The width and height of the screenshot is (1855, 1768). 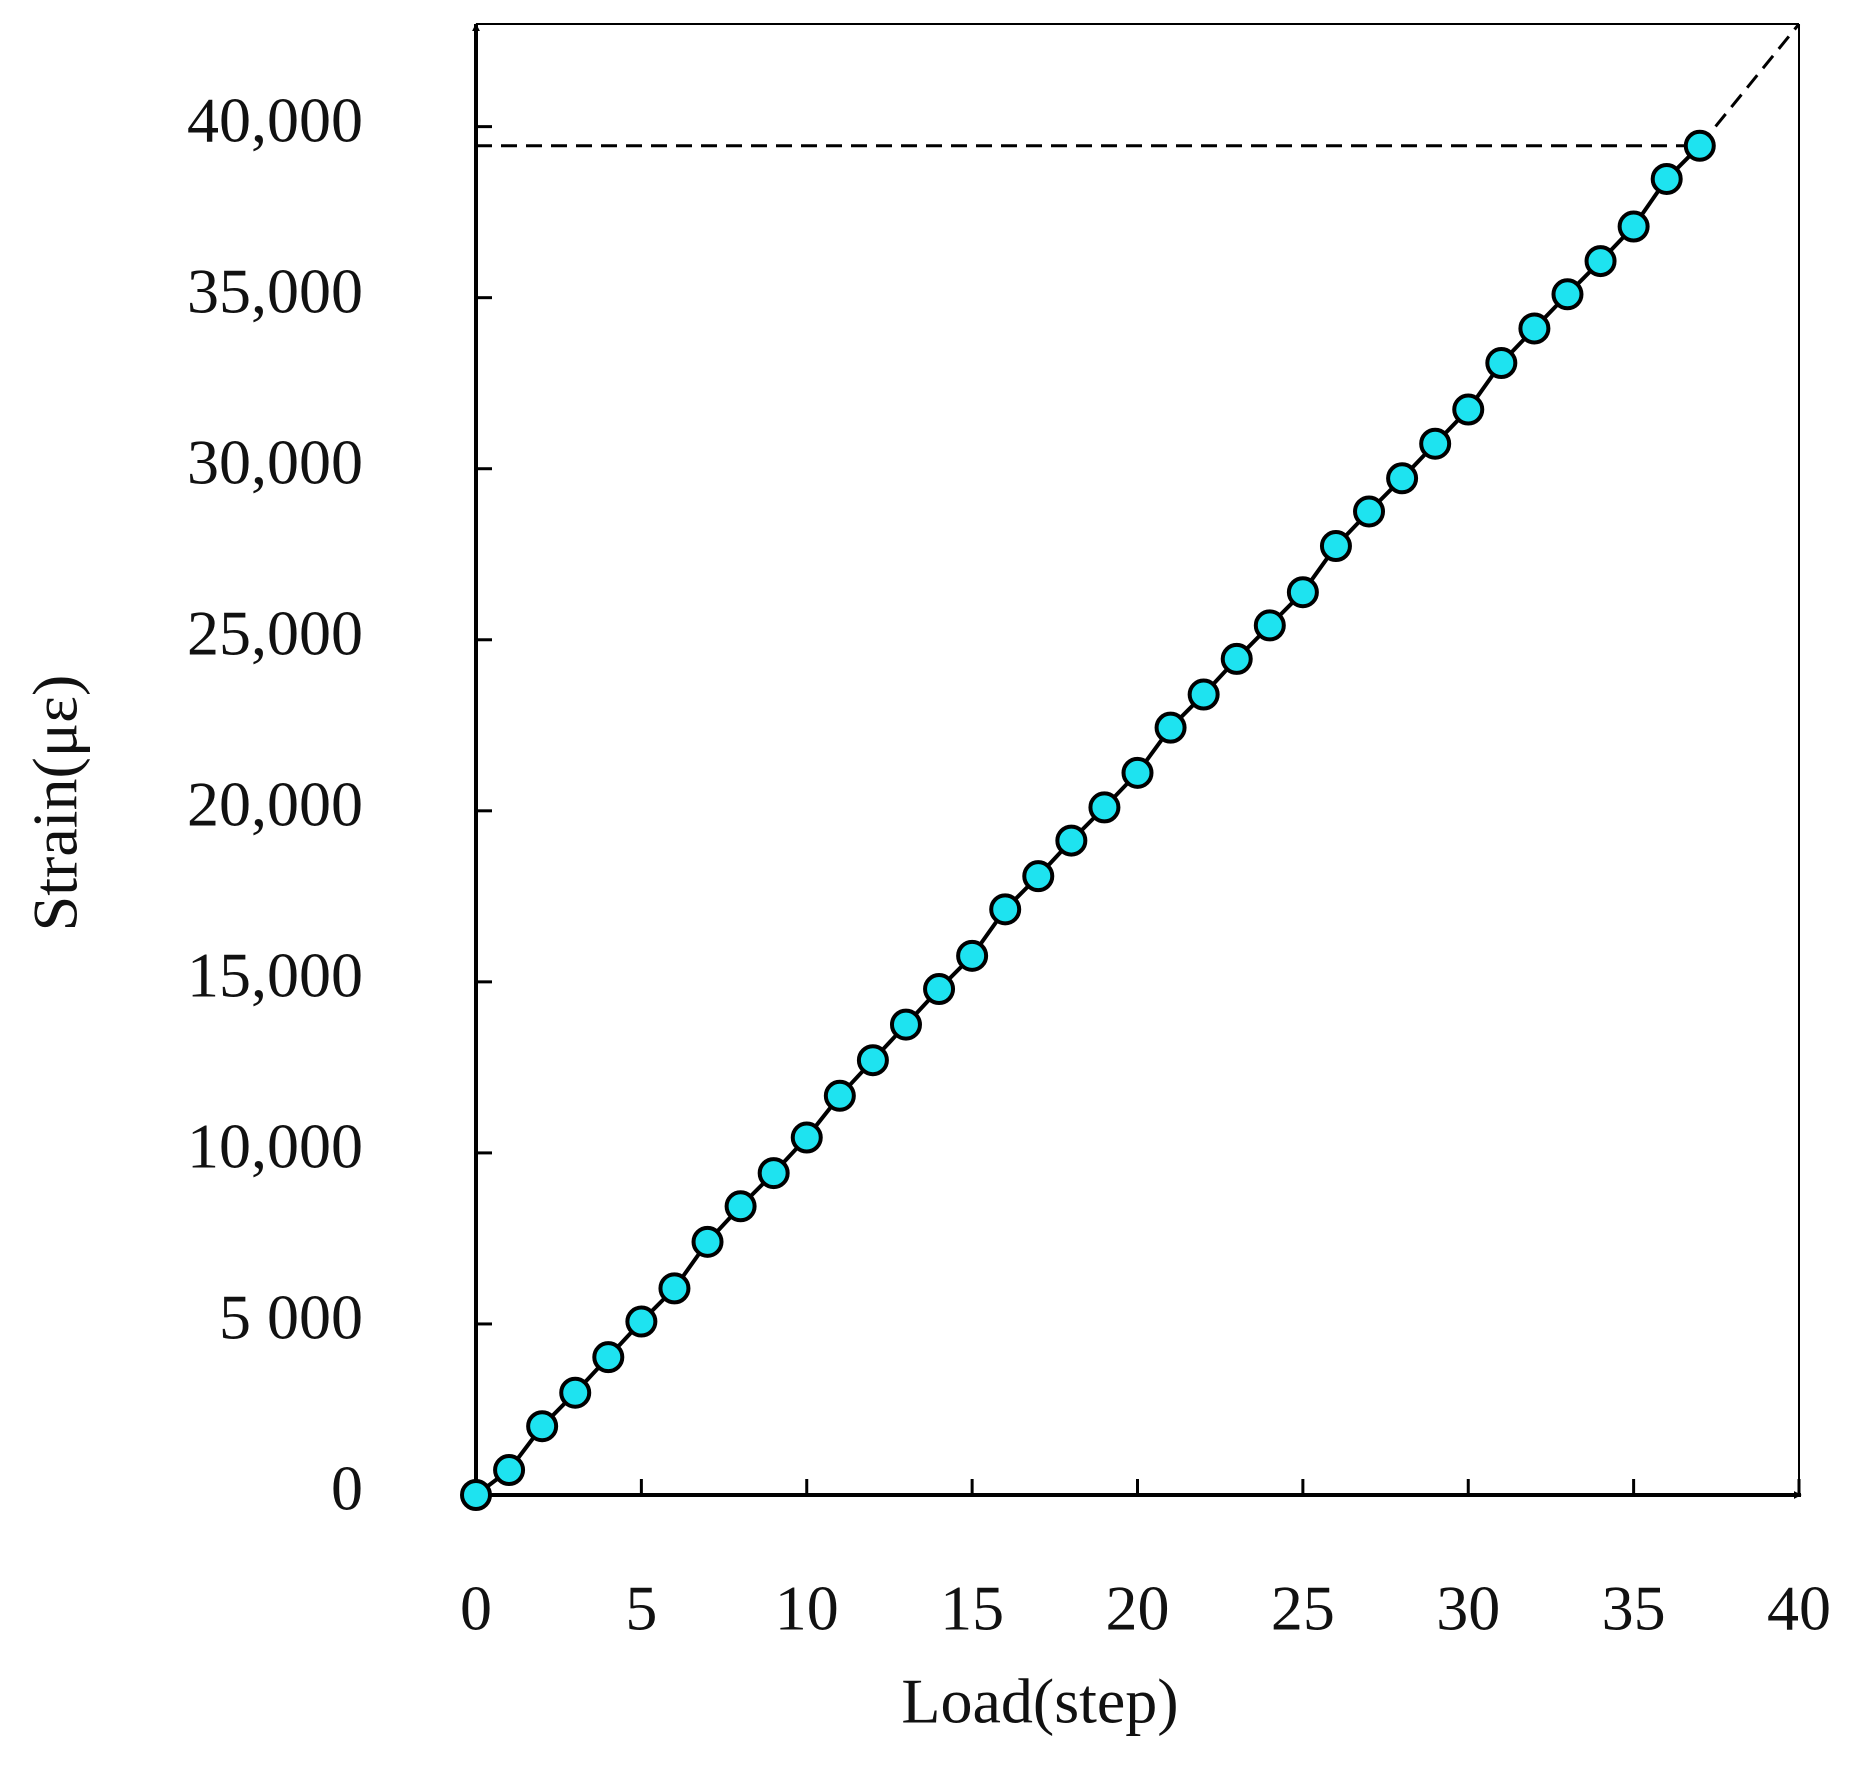 What do you see at coordinates (291, 1317) in the screenshot?
I see `y-tick-label: 5 000` at bounding box center [291, 1317].